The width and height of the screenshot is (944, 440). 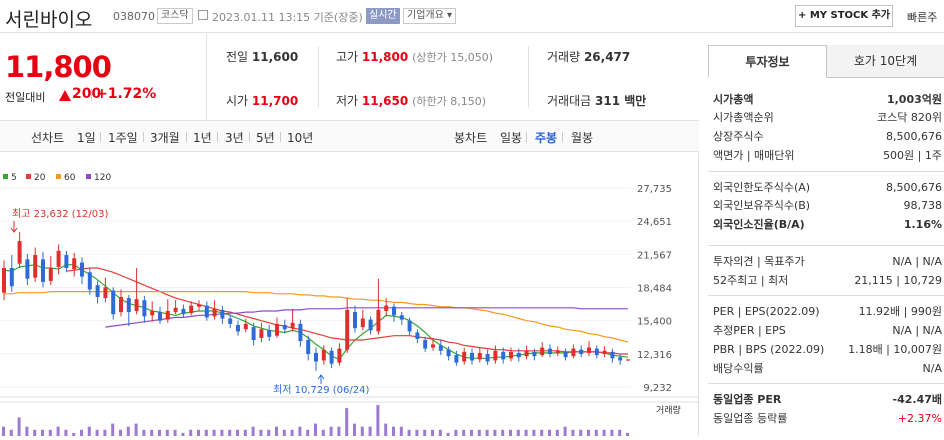 I want to click on invest-row-value: -42.47배, so click(x=917, y=399).